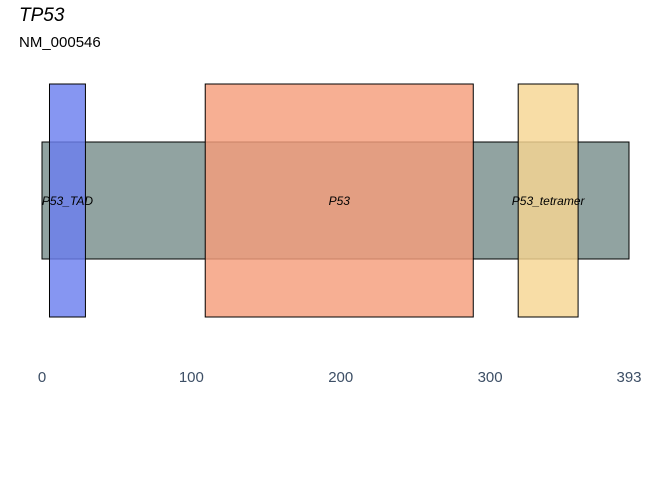  I want to click on domain-label: P53_tetramer, so click(549, 201).